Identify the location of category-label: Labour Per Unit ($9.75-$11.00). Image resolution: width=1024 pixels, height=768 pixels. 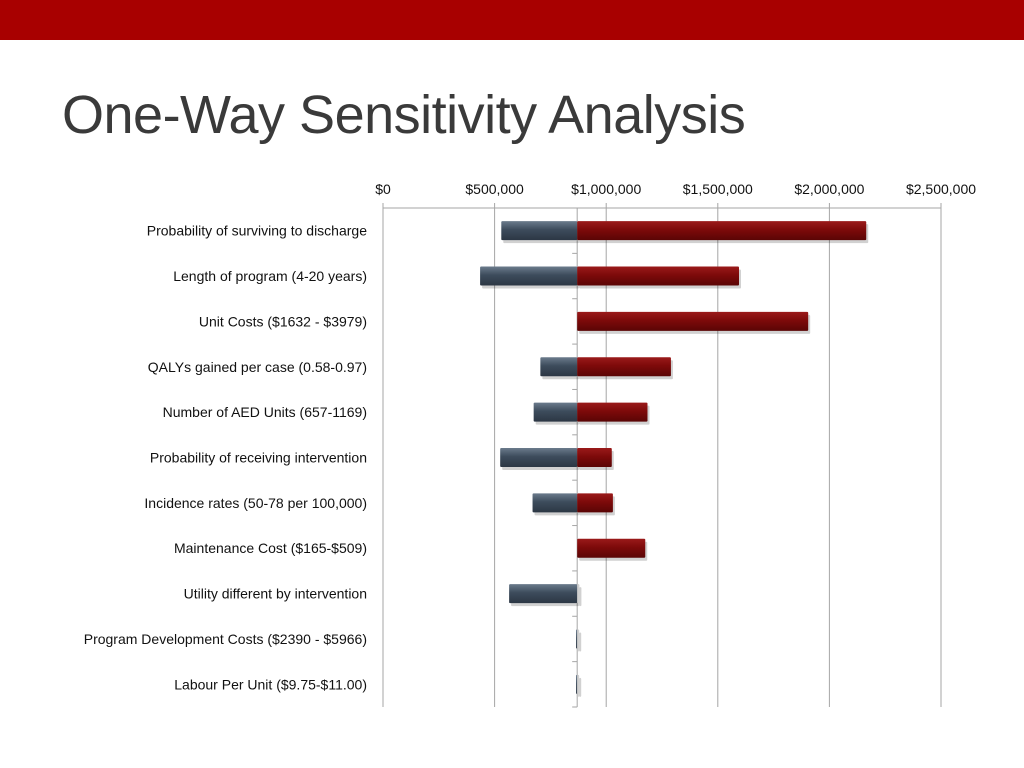
(270, 684).